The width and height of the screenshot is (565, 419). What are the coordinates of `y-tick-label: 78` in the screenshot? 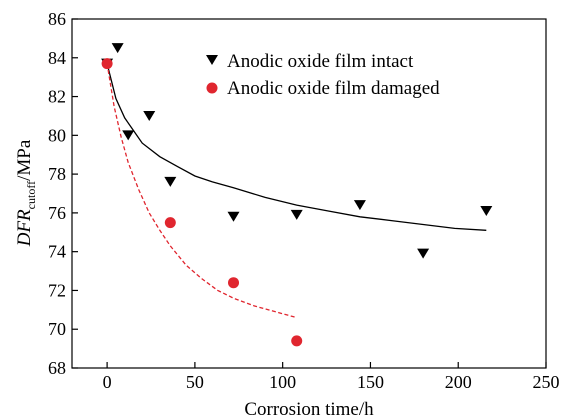 It's located at (57, 174).